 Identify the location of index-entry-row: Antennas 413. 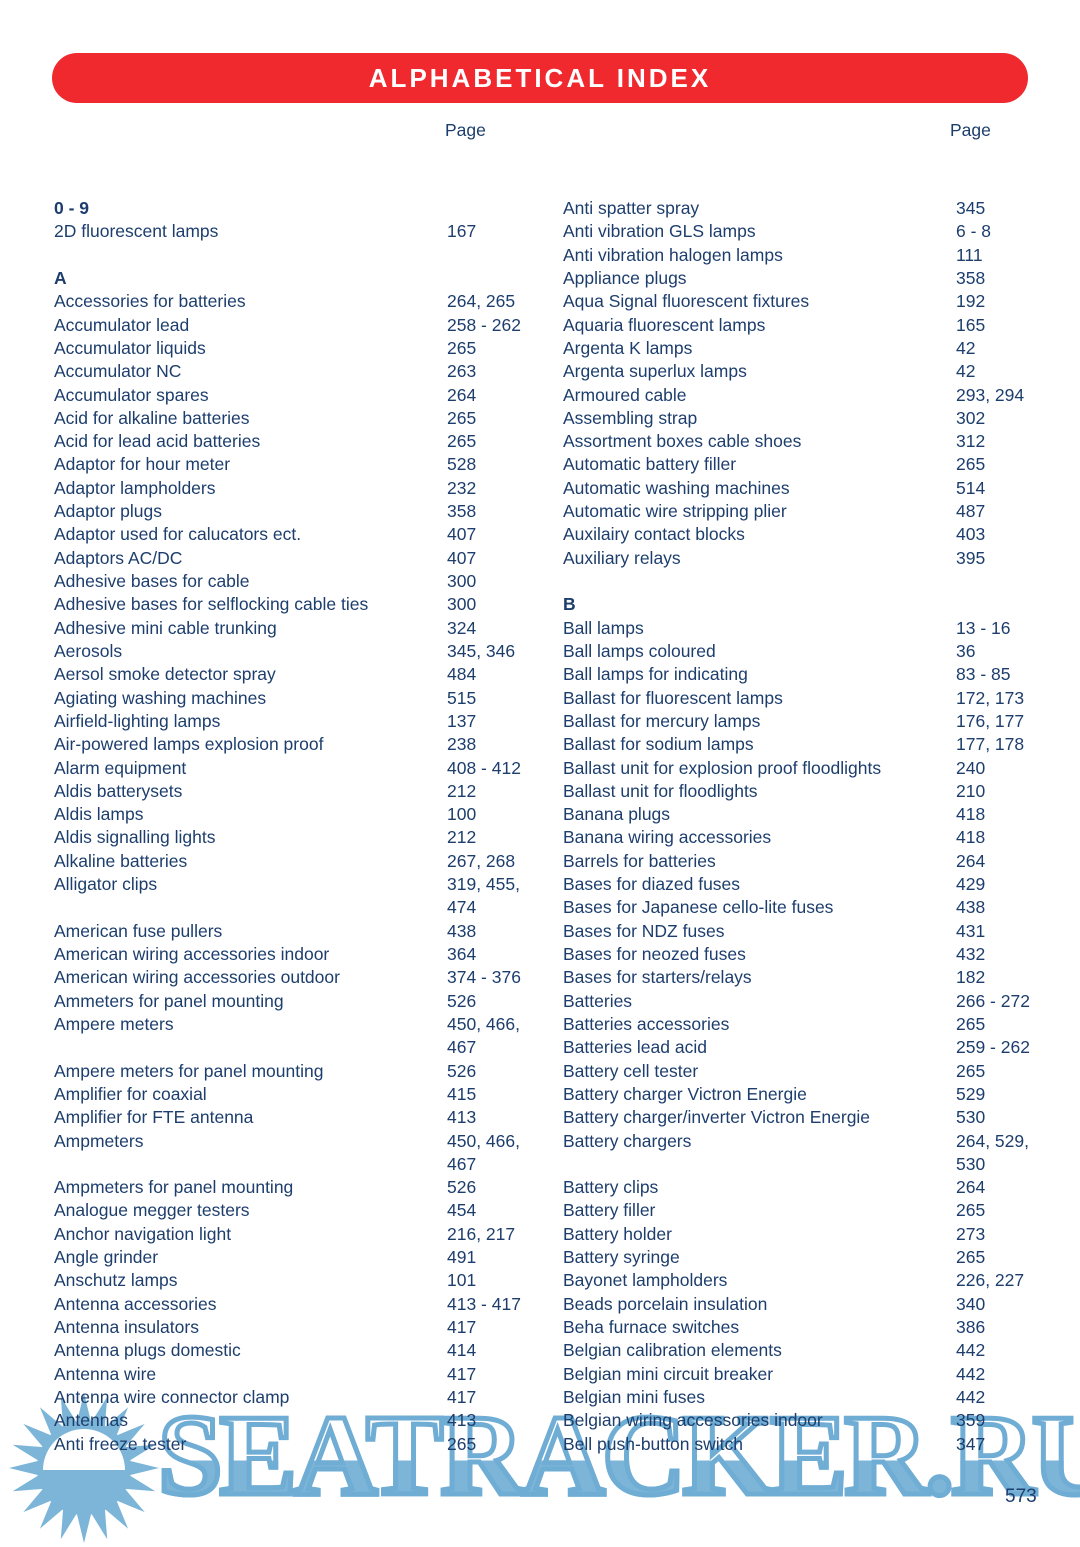
(289, 1420).